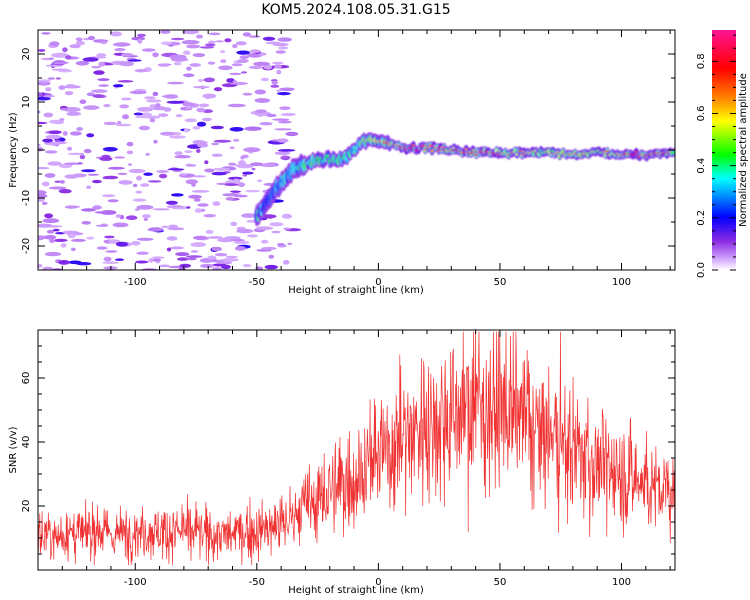 The height and width of the screenshot is (600, 750). Describe the element at coordinates (257, 282) in the screenshot. I see `x-tick-label: -50` at that location.